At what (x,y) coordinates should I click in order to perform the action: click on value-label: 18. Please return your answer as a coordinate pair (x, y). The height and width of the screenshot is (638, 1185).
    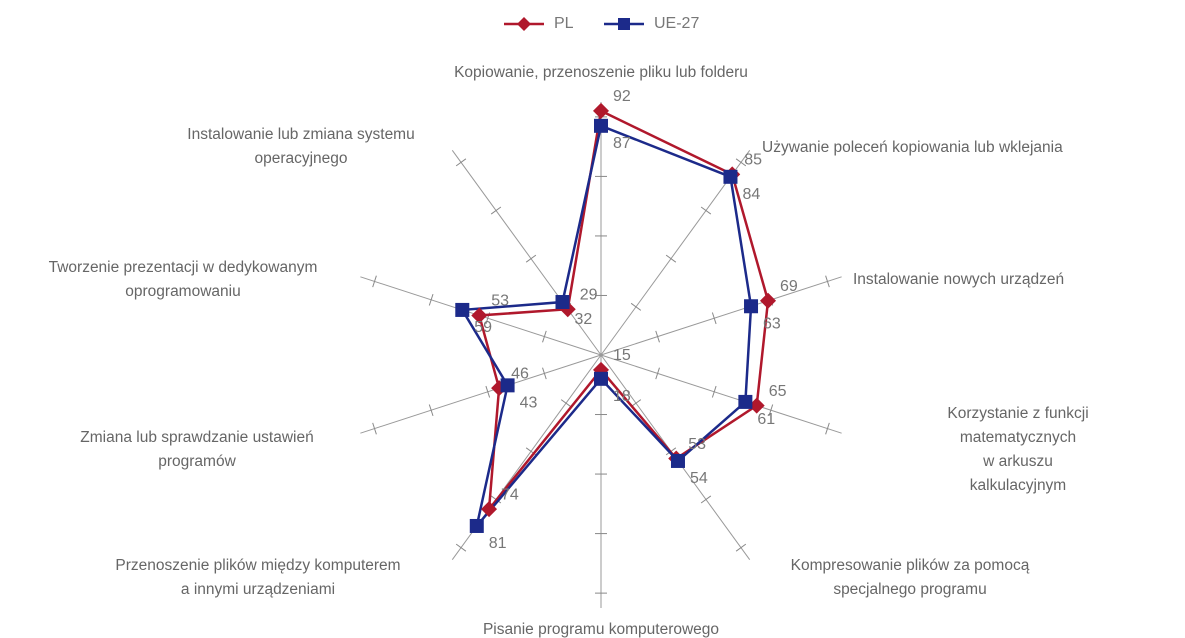
    Looking at the image, I should click on (622, 396).